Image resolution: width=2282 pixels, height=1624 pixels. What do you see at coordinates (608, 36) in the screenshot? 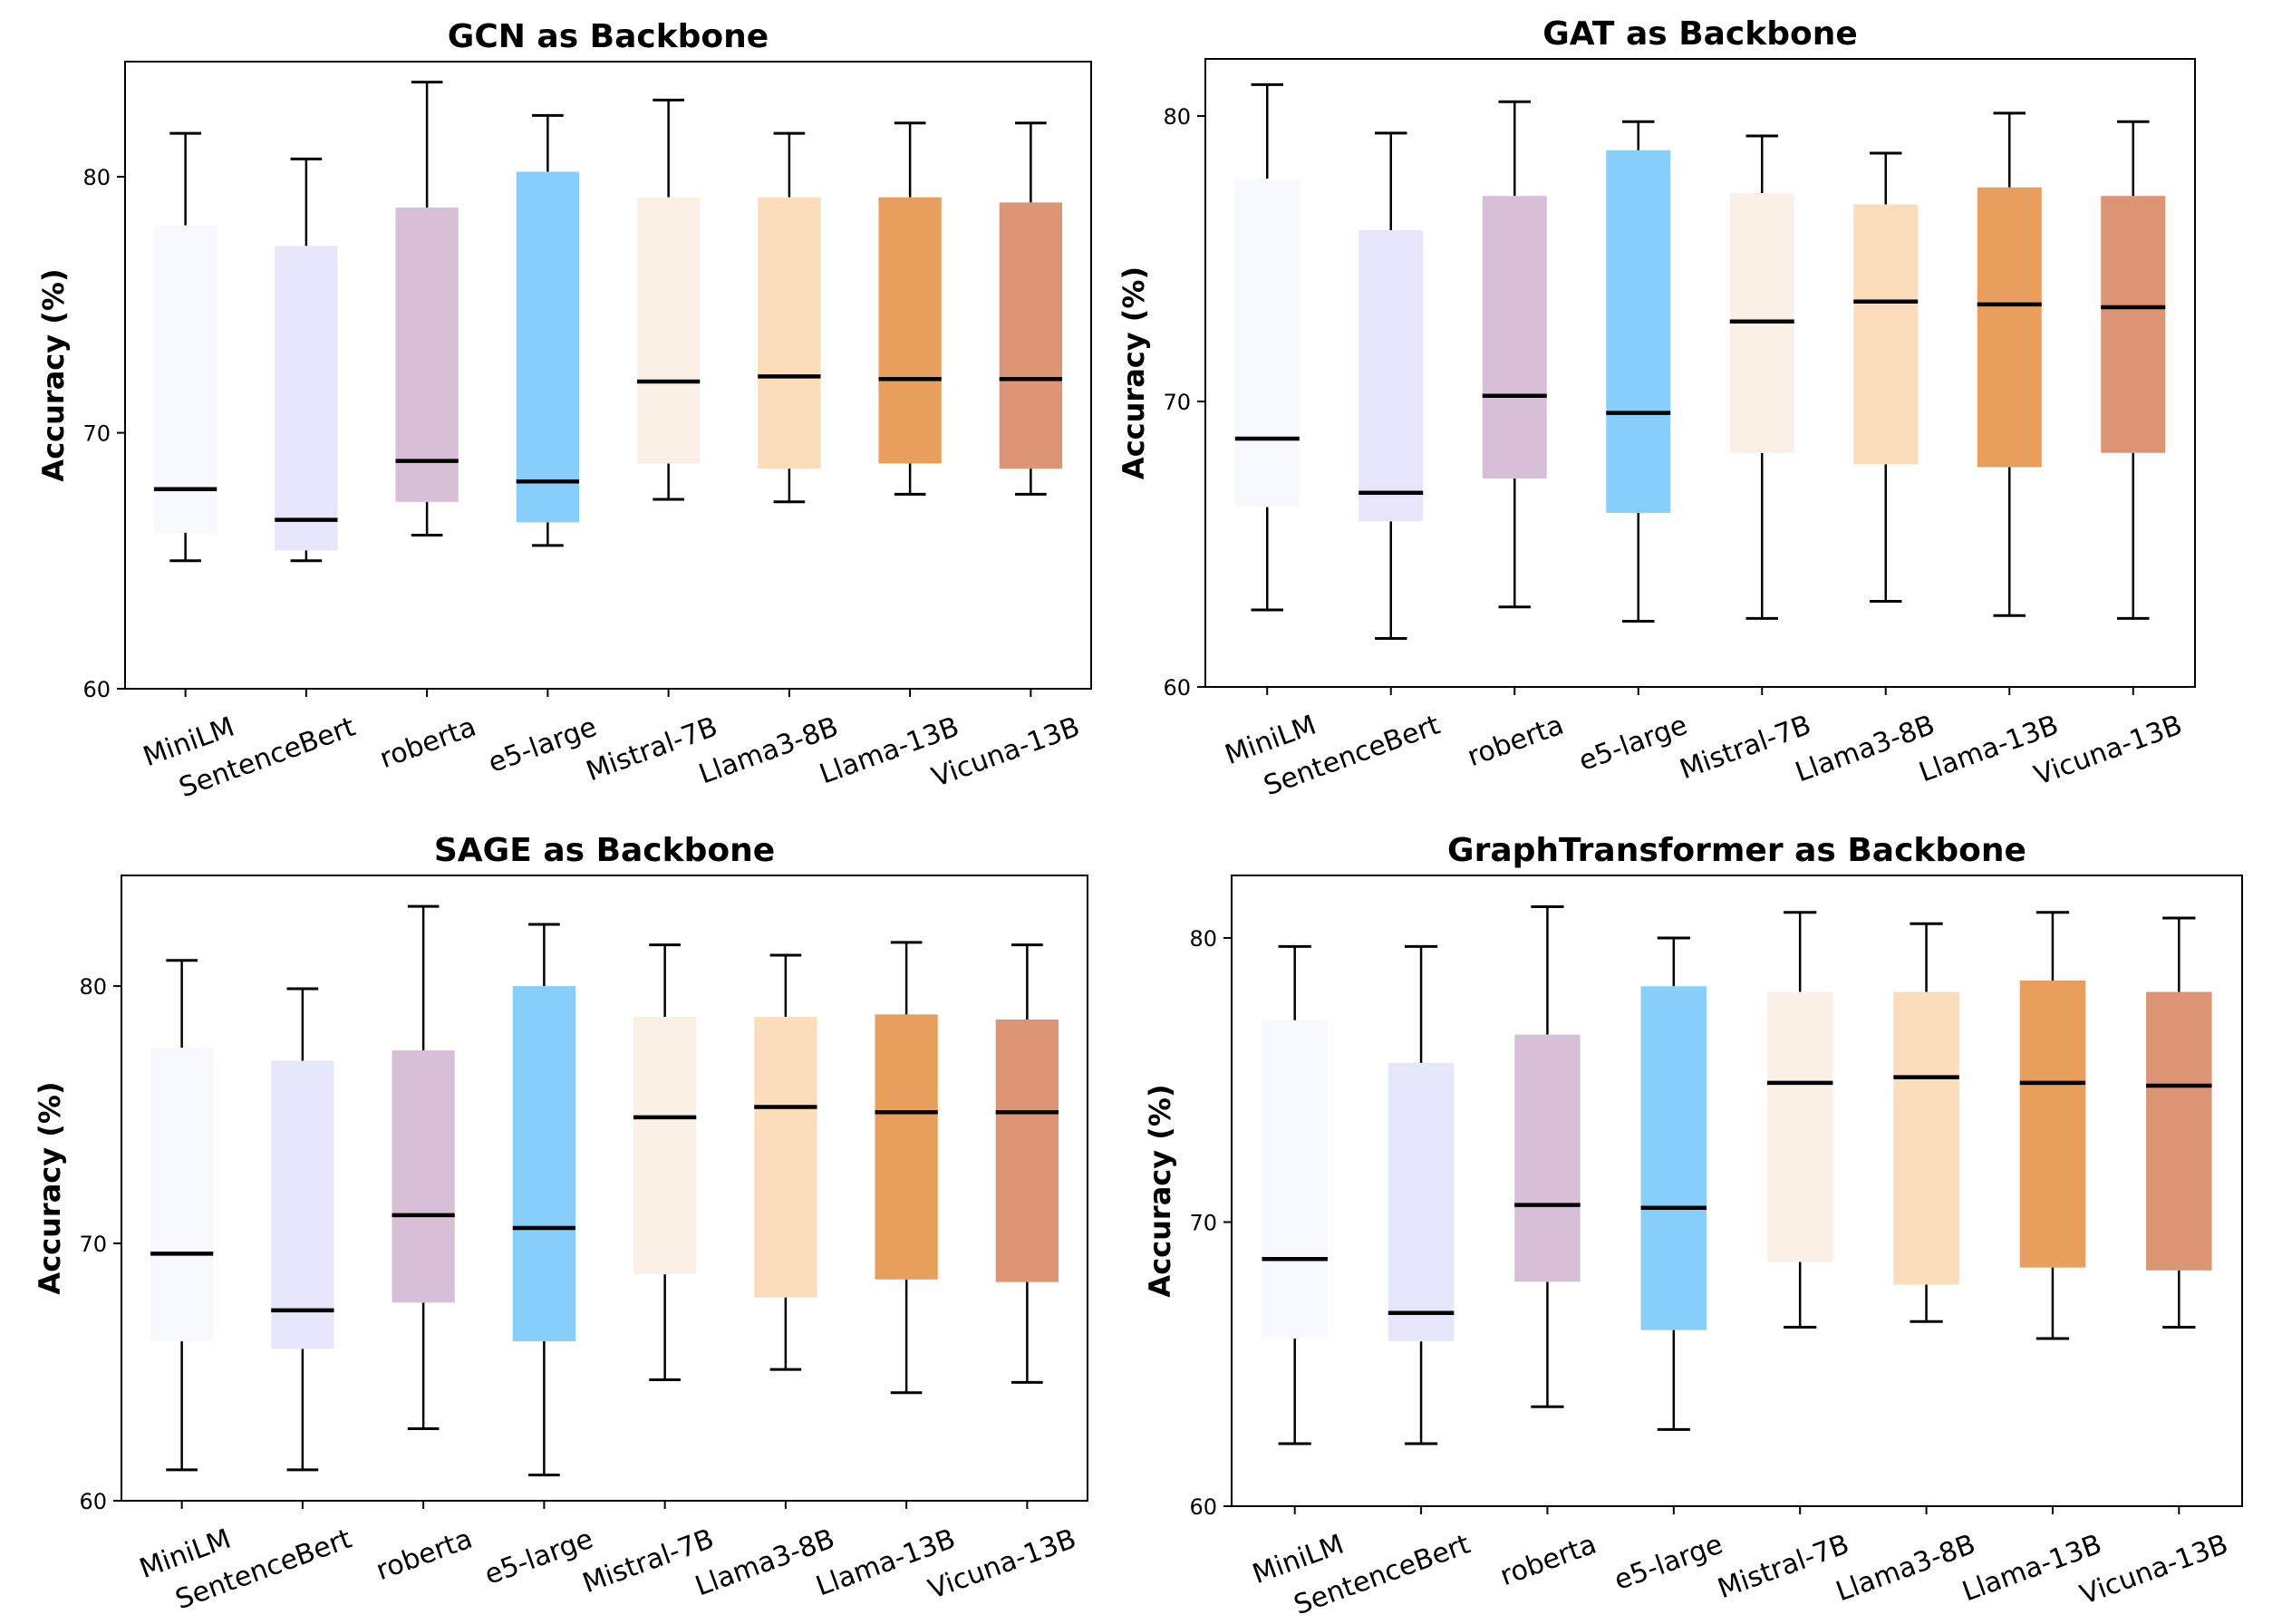
I see `chart-title: GCN as Backbone` at bounding box center [608, 36].